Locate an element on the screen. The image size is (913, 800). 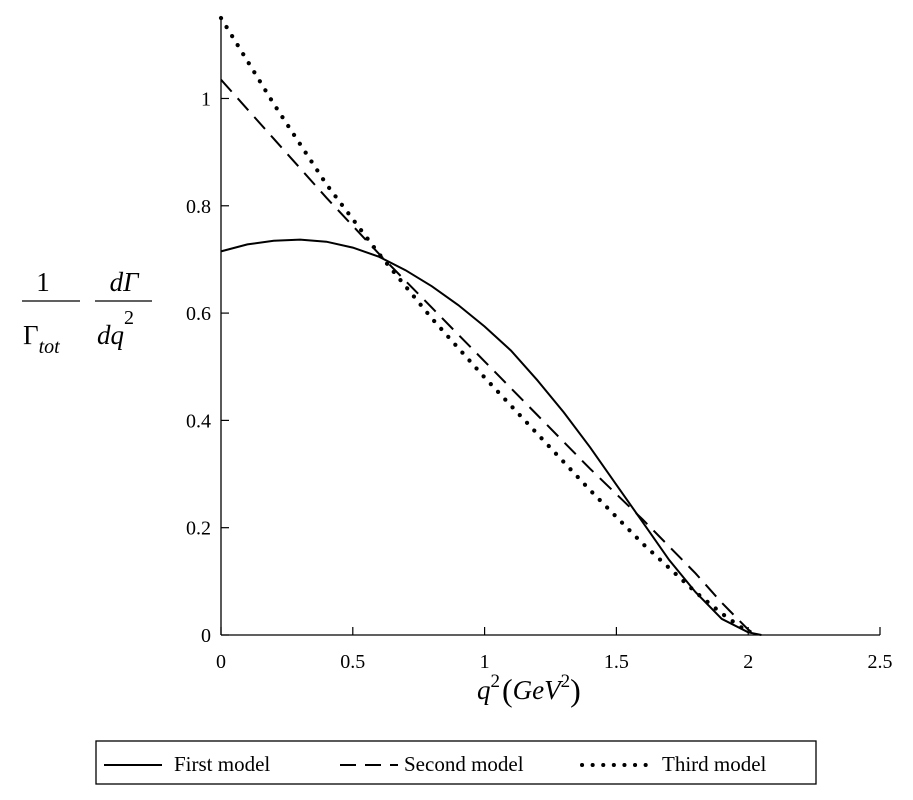
ylabel-den-right: dq2 is located at coordinates (115, 328).